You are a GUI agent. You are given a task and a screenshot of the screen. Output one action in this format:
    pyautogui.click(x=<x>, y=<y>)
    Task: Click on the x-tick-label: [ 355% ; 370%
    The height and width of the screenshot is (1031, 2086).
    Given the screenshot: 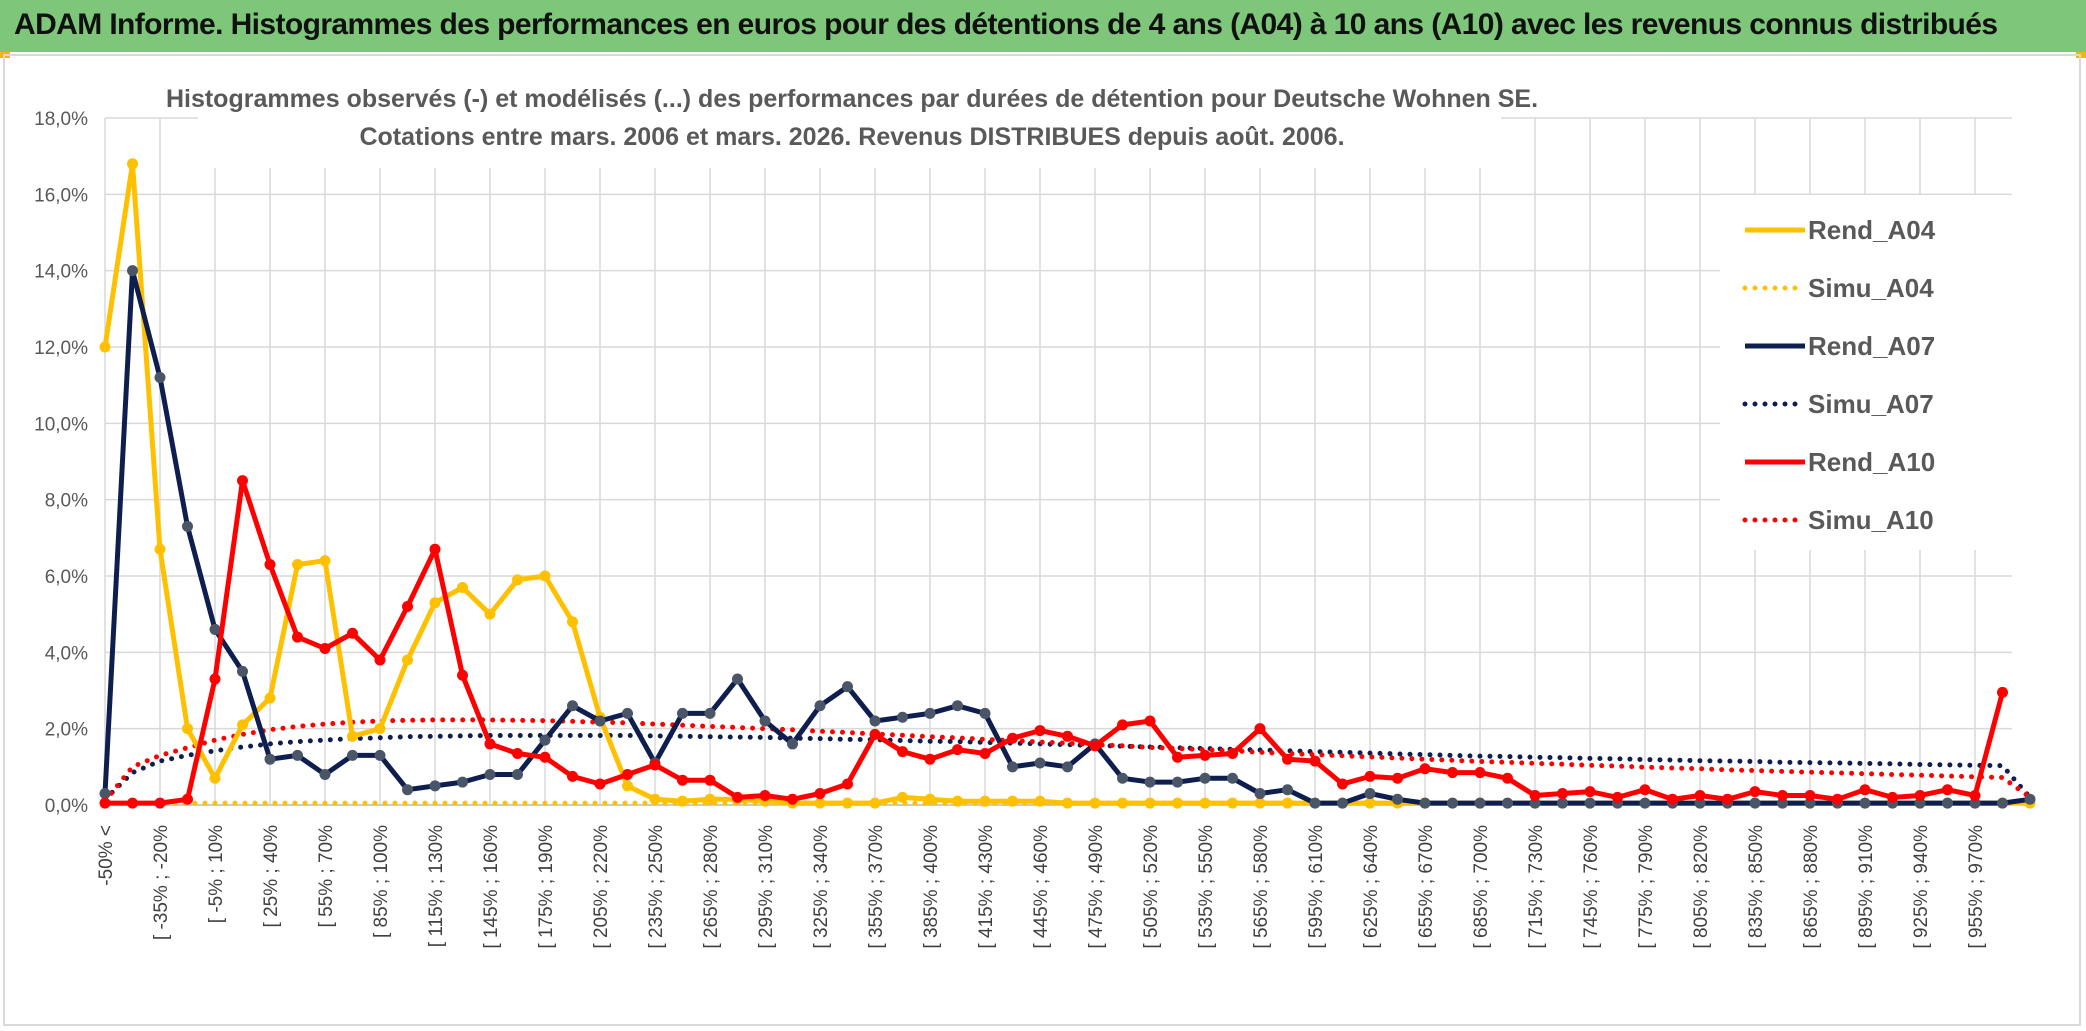 What is the action you would take?
    pyautogui.click(x=876, y=887)
    